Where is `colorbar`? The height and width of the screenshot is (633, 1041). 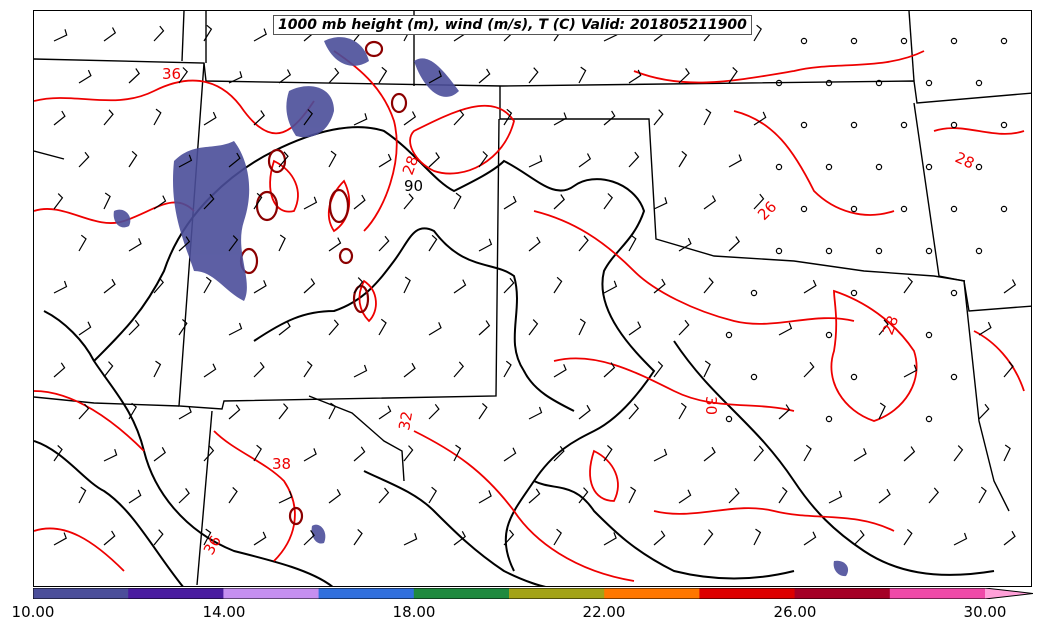 colorbar is located at coordinates (533, 593).